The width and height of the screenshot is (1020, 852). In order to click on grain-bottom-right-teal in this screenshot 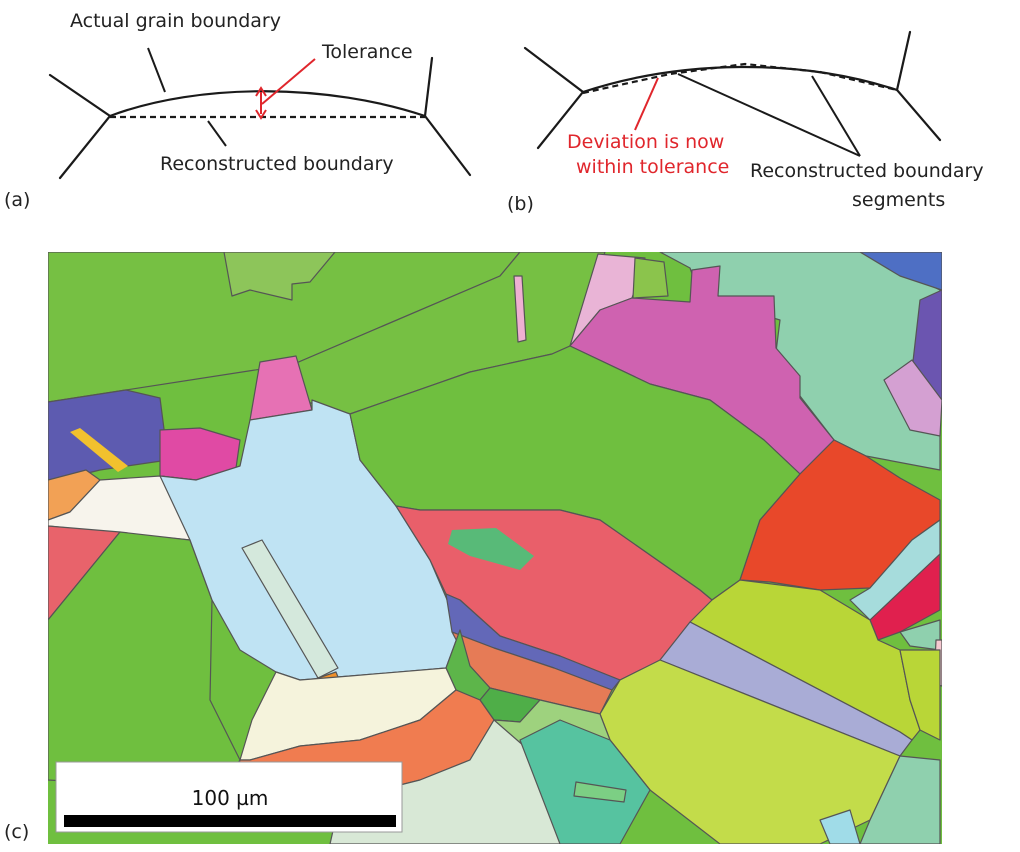, I will do `click(900, 799)`.